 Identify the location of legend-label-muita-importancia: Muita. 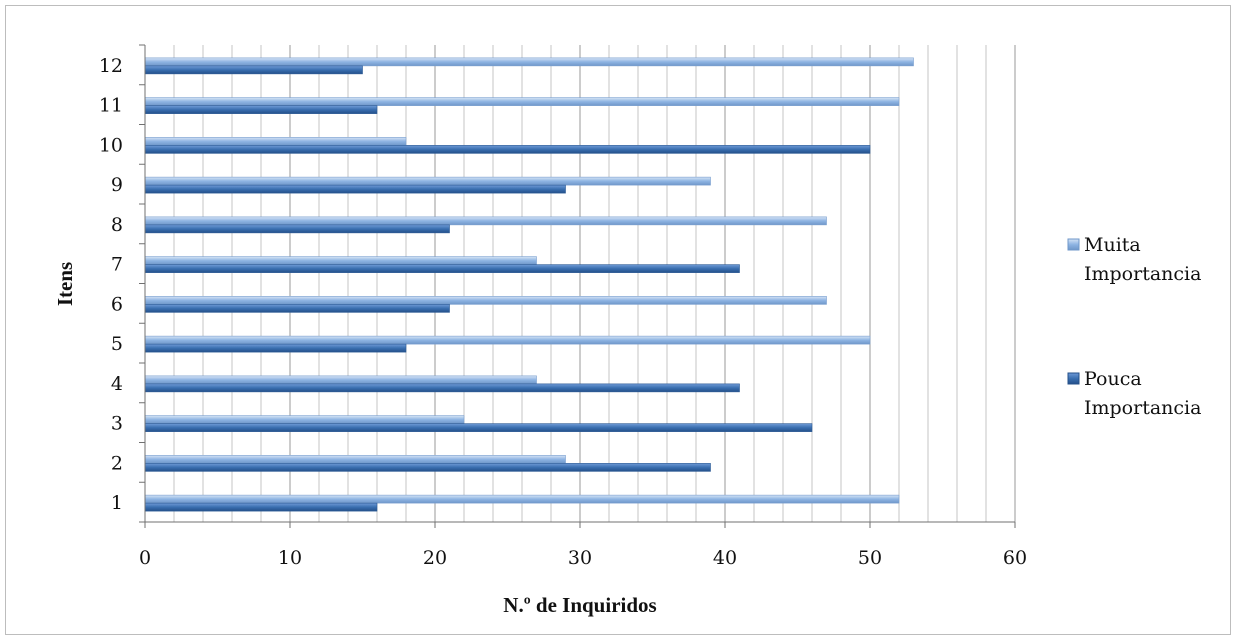
(1112, 245).